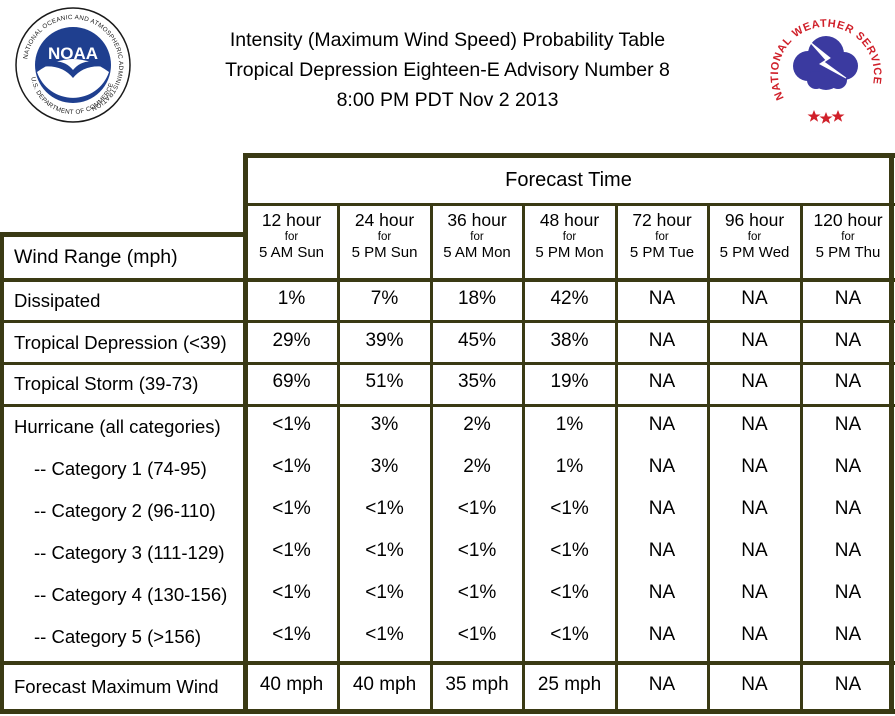 This screenshot has width=895, height=716. What do you see at coordinates (477, 298) in the screenshot?
I see `table-cell: 18%` at bounding box center [477, 298].